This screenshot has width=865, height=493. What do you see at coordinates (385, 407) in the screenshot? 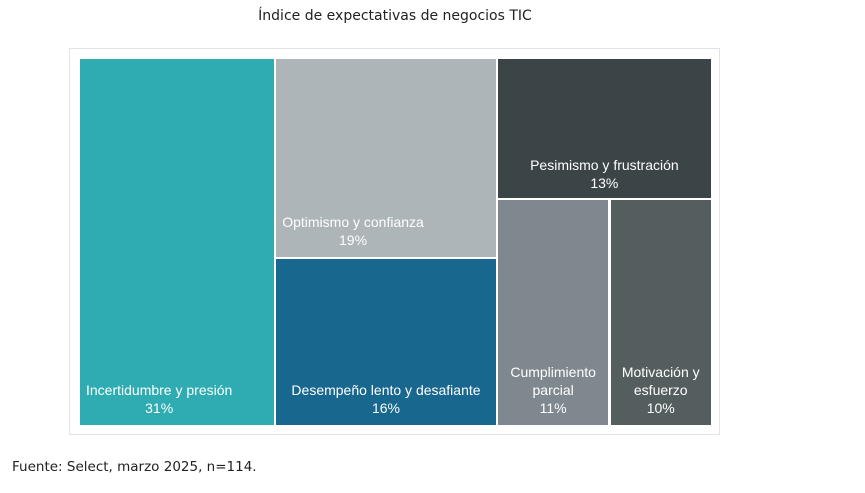
I see `tile-value: 16%` at bounding box center [385, 407].